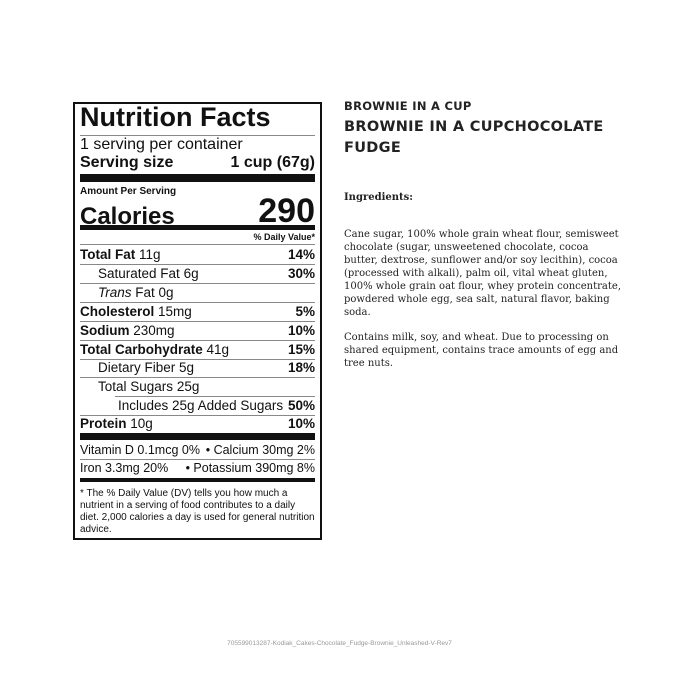 The image size is (679, 679). What do you see at coordinates (197, 330) in the screenshot?
I see `row-sodium: Sodium 230mg 10%` at bounding box center [197, 330].